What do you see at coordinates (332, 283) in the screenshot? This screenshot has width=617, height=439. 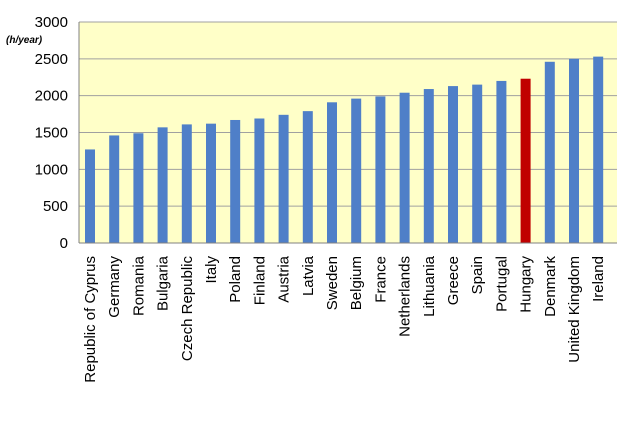 I see `x-tick-label: Sweden` at bounding box center [332, 283].